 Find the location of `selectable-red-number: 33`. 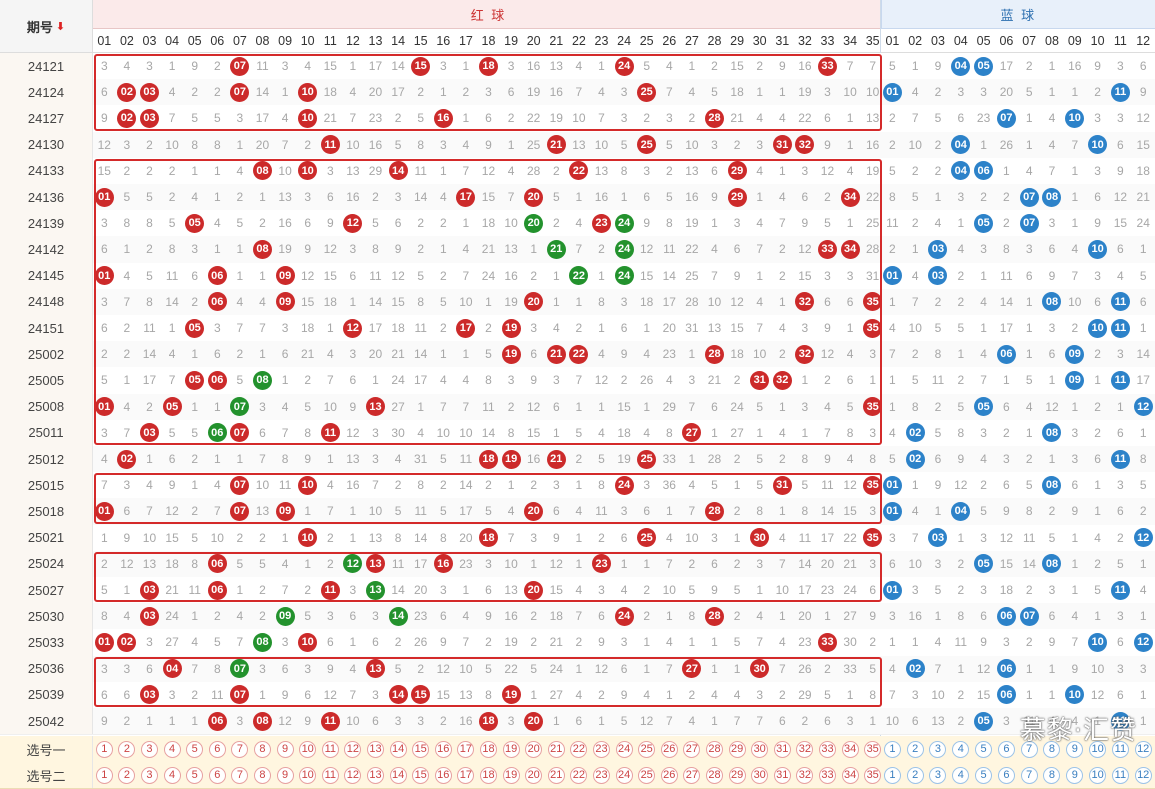

selectable-red-number: 33 is located at coordinates (827, 775).